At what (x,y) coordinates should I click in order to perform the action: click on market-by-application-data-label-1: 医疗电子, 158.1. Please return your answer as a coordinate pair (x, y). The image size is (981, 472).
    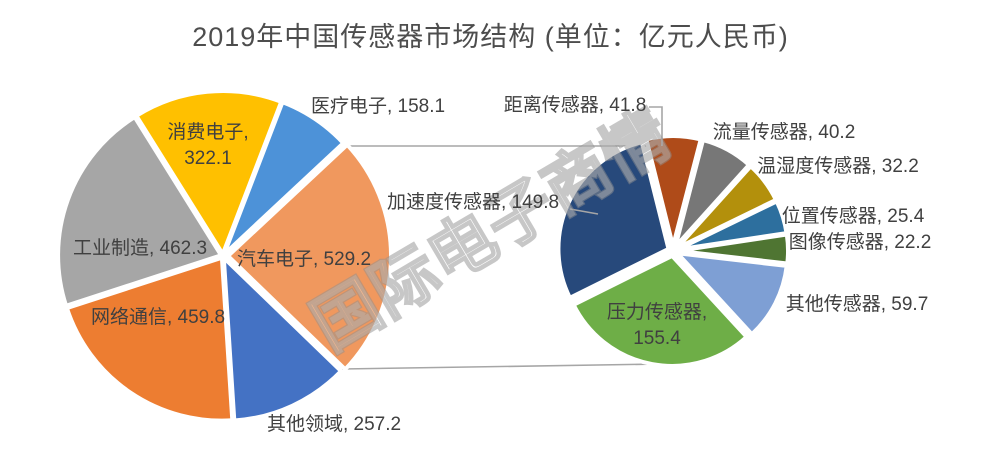
    Looking at the image, I should click on (378, 106).